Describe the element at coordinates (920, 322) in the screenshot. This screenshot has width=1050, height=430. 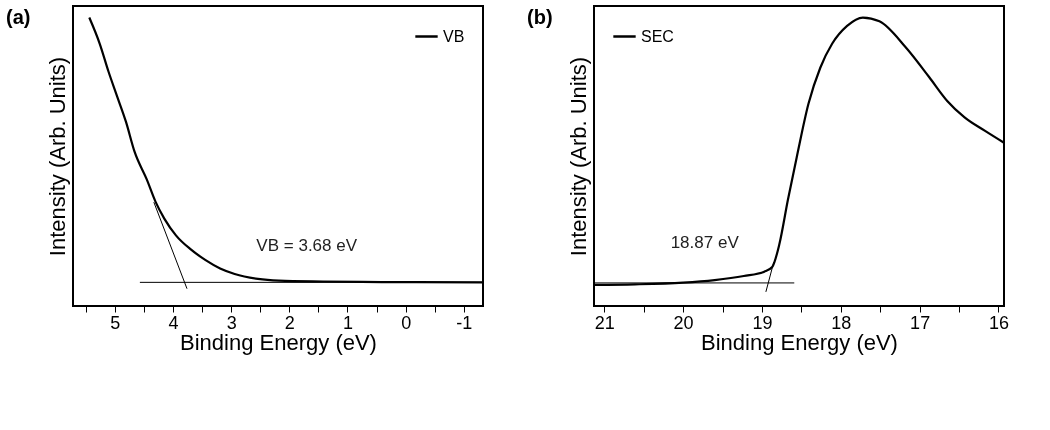
I see `x-tick-label: 17` at that location.